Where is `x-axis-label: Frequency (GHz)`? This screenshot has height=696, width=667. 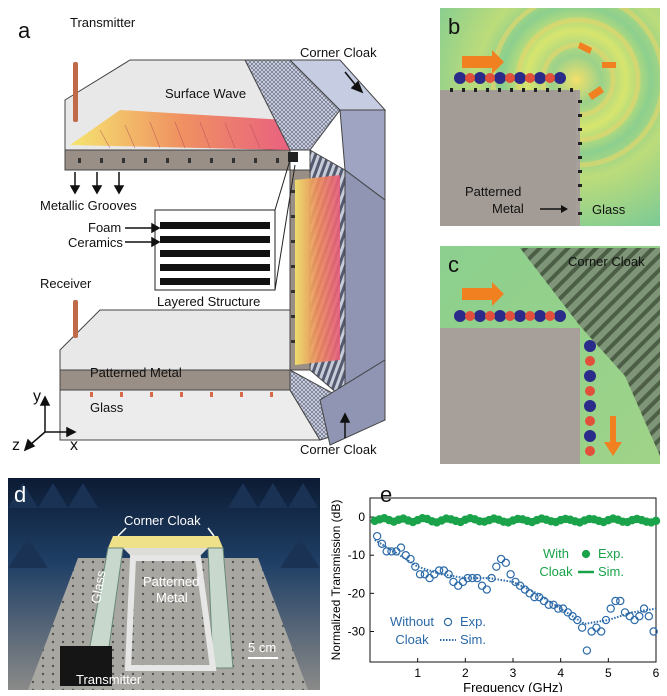
x-axis-label: Frequency (GHz) is located at coordinates (513, 686).